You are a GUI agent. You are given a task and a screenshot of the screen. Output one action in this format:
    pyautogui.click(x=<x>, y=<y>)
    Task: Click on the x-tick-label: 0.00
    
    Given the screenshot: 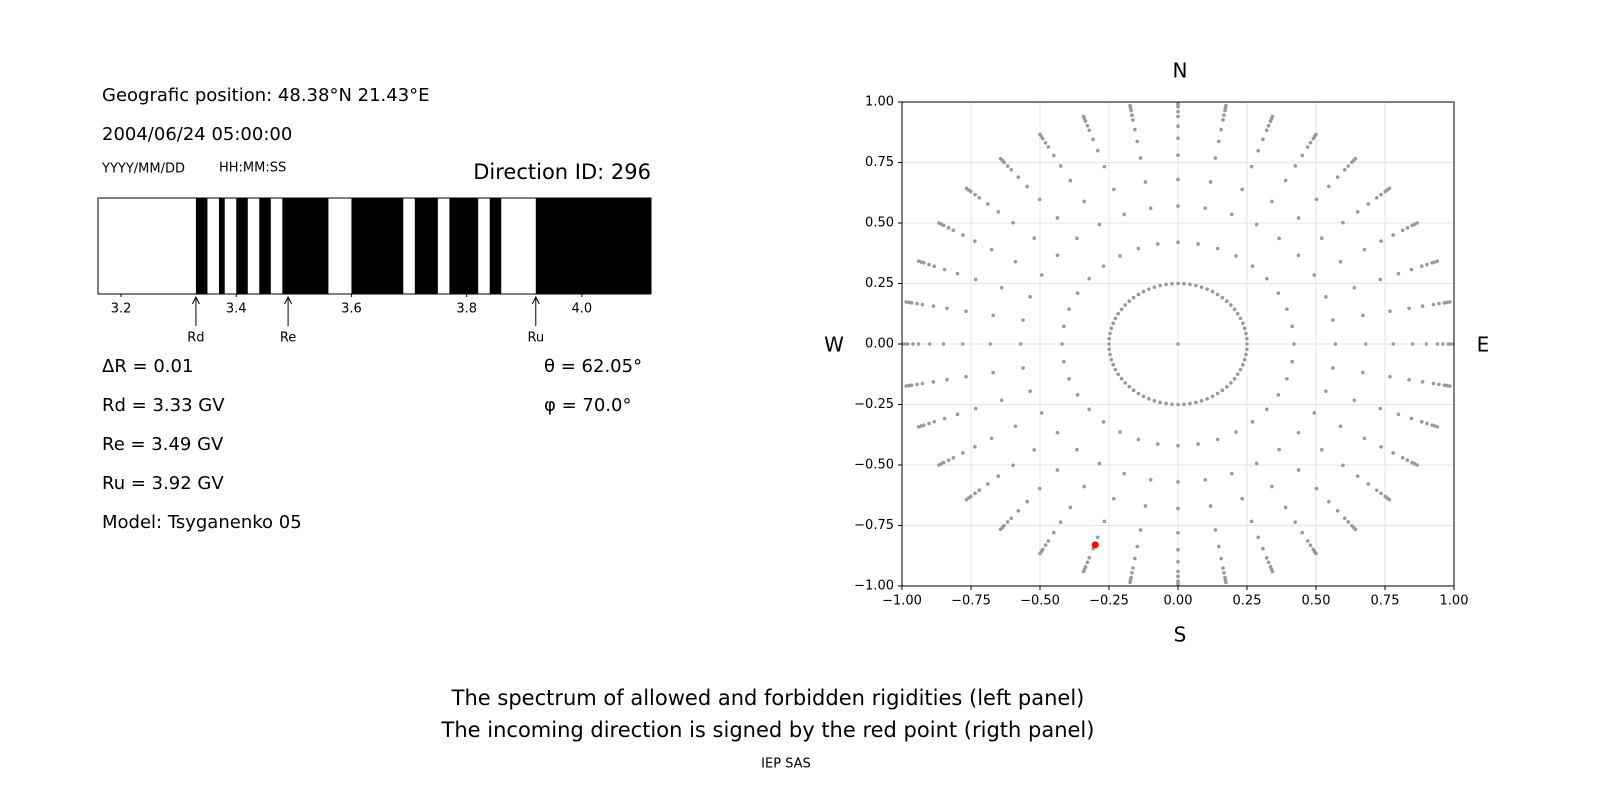 What is the action you would take?
    pyautogui.click(x=1178, y=601)
    